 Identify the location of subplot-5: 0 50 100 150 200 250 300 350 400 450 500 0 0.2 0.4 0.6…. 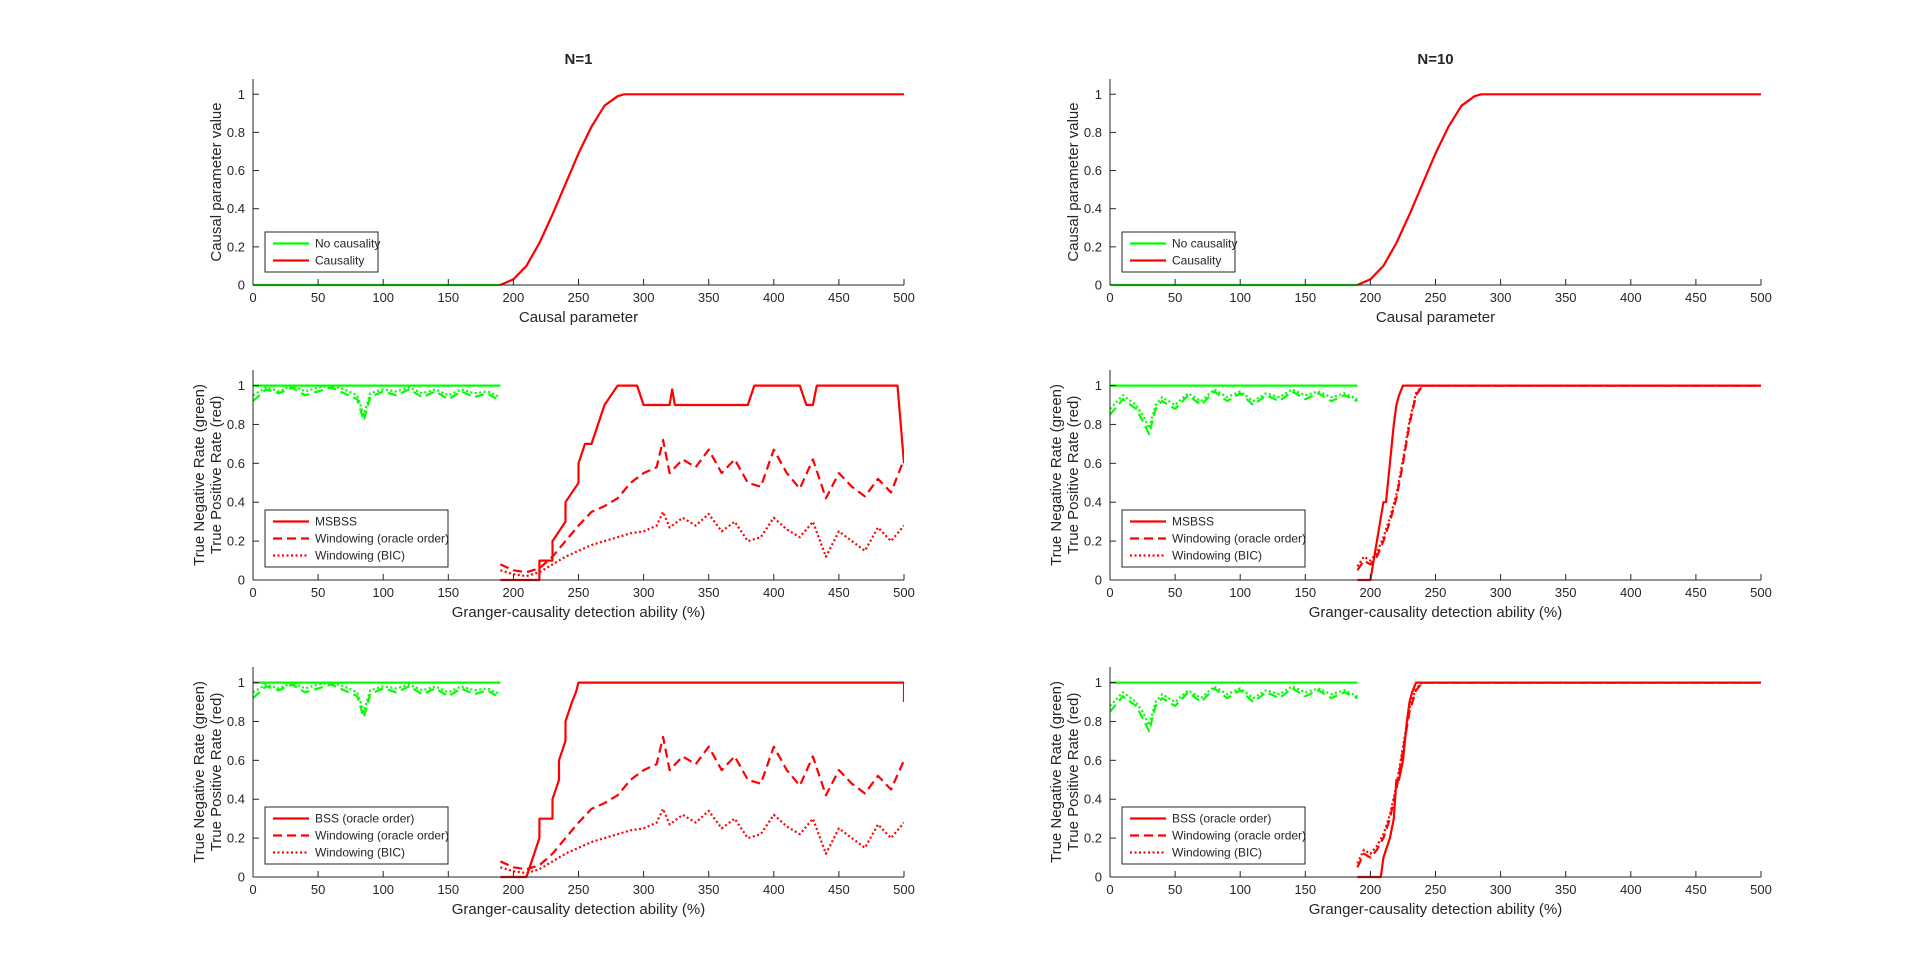
(553, 792).